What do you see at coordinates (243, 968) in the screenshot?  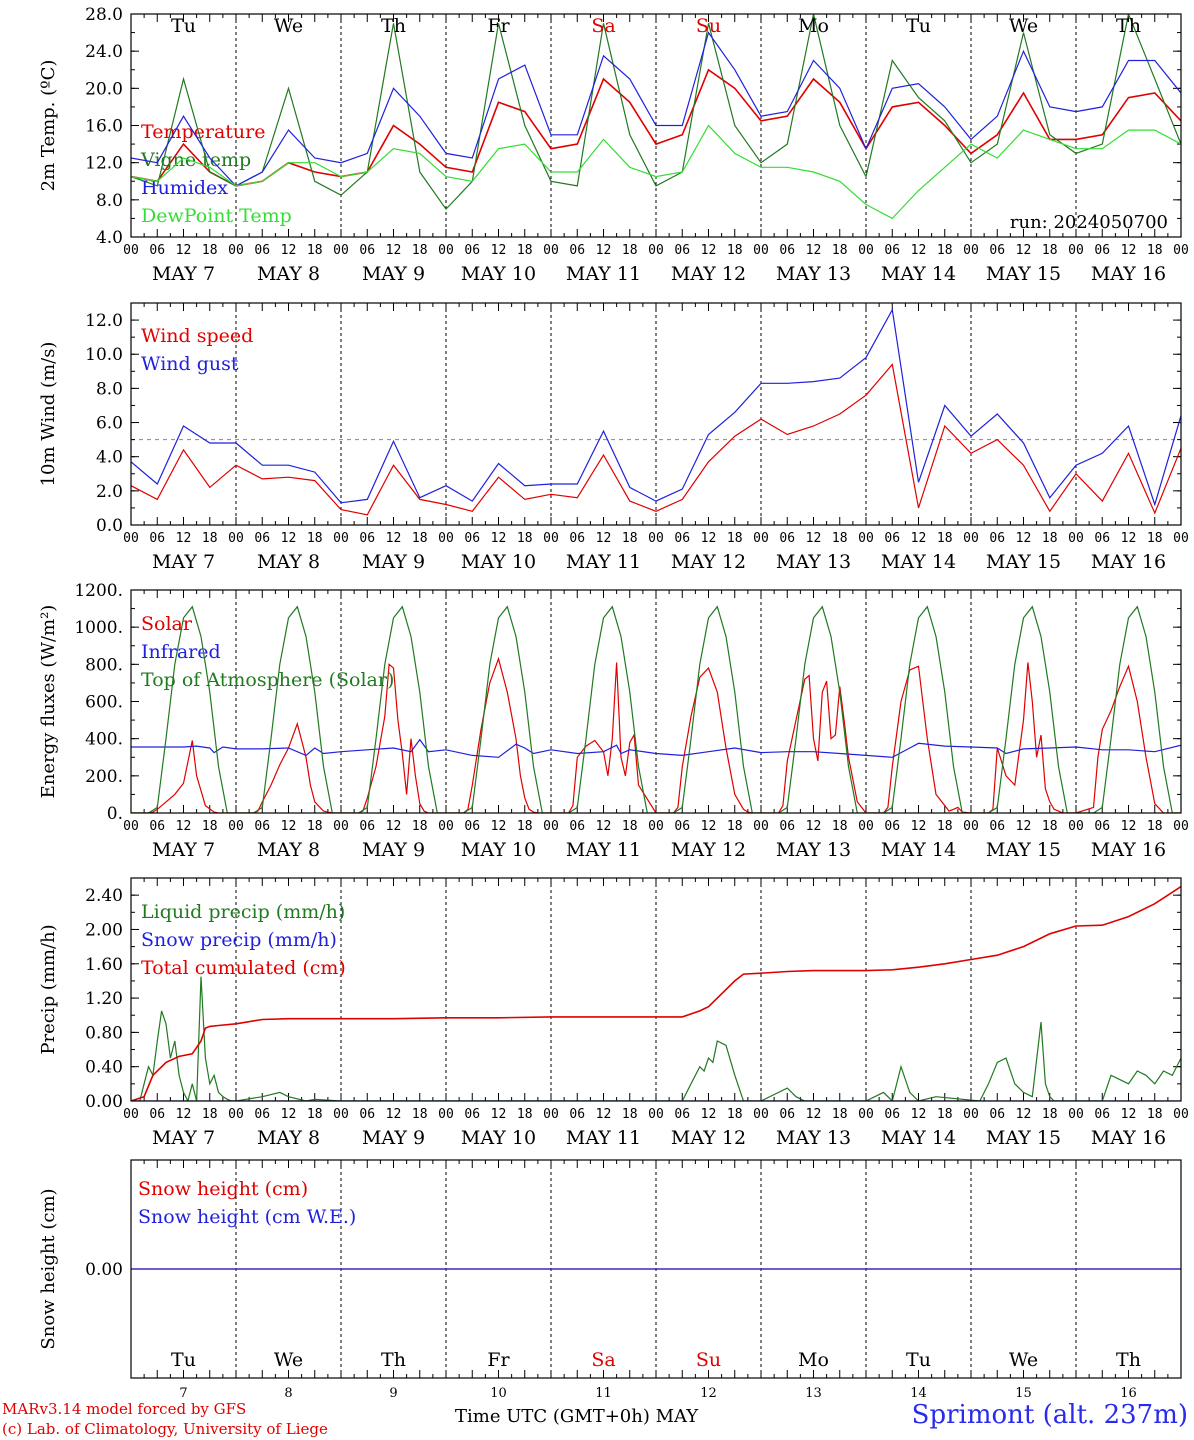 I see `legend-entry: Total cumulated (cm)` at bounding box center [243, 968].